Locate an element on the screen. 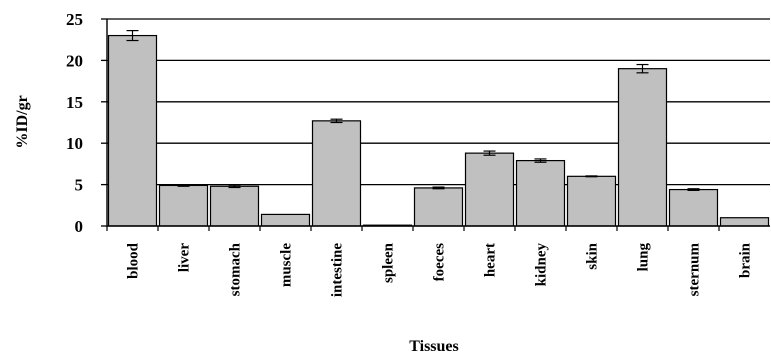 The image size is (771, 356). bar-liver is located at coordinates (183, 205).